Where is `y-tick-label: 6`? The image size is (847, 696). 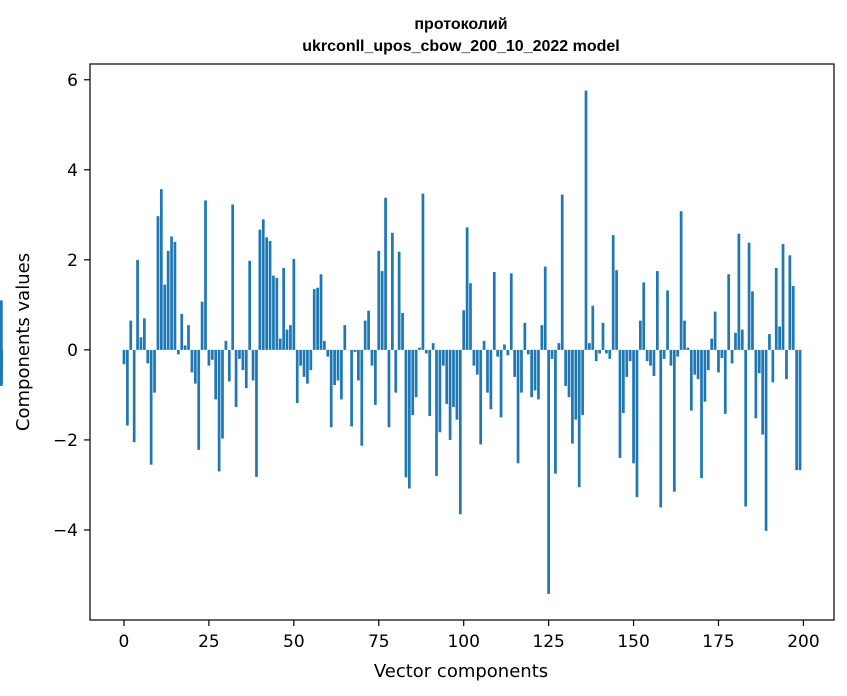 y-tick-label: 6 is located at coordinates (72, 81).